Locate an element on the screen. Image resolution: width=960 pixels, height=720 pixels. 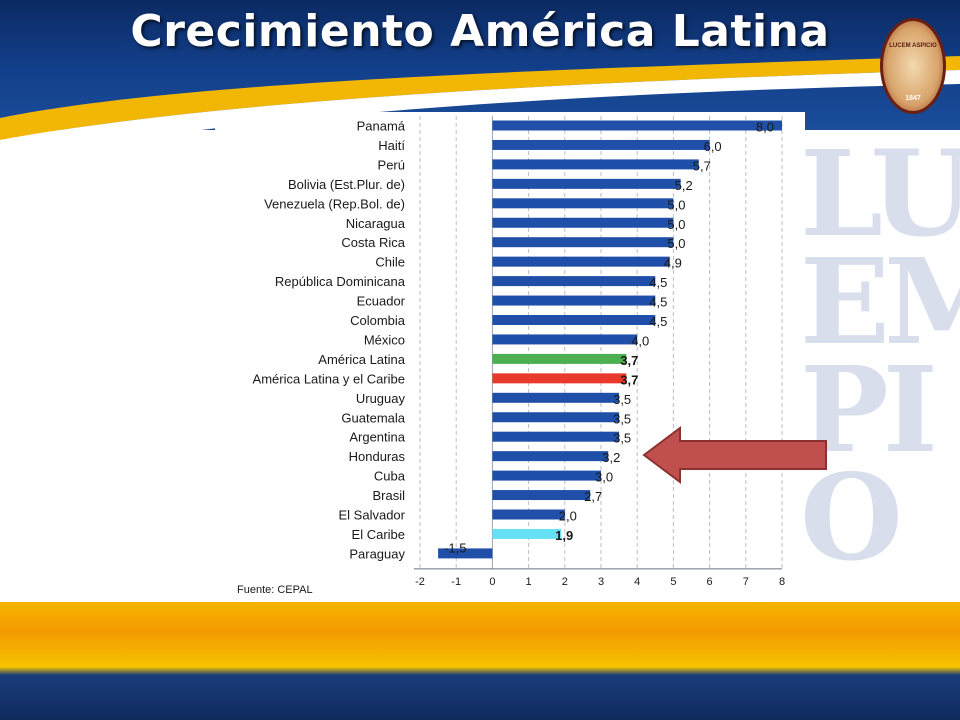
category-label: Venezuela (Rep.Bol. de) is located at coordinates (334, 203).